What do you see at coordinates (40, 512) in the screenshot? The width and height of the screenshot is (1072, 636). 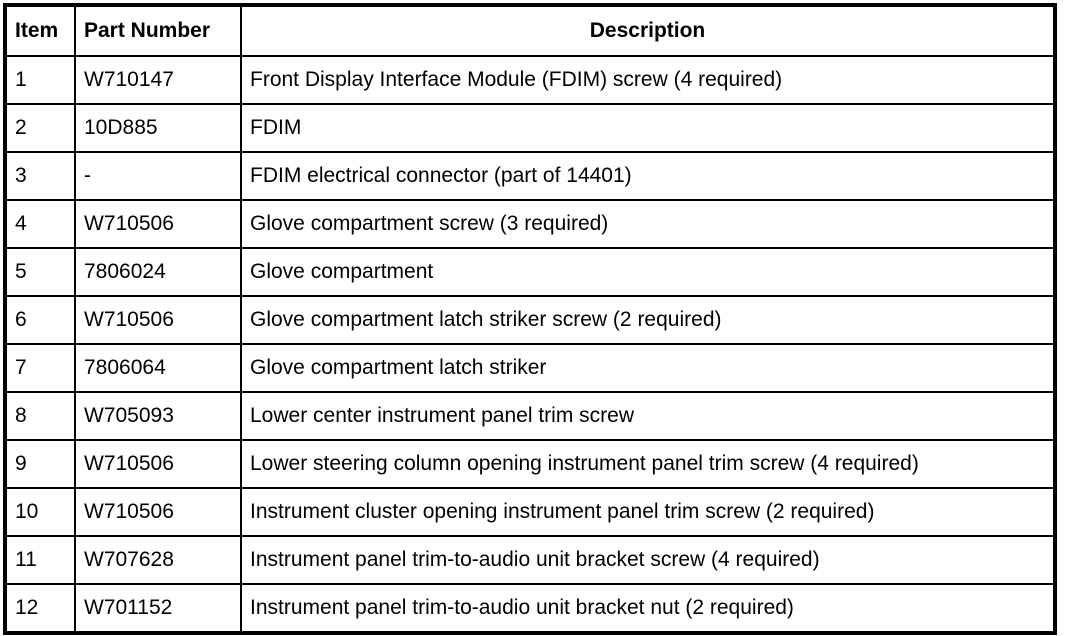 I see `item-cell: 10` at bounding box center [40, 512].